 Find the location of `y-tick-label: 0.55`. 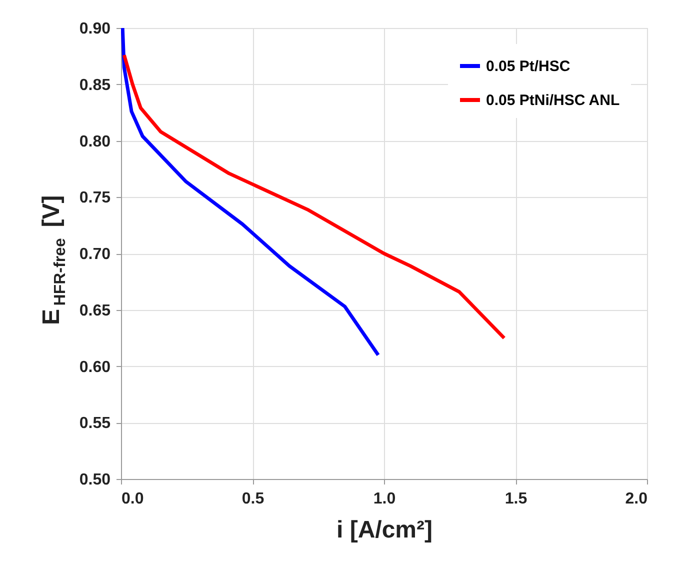

y-tick-label: 0.55 is located at coordinates (95, 423).